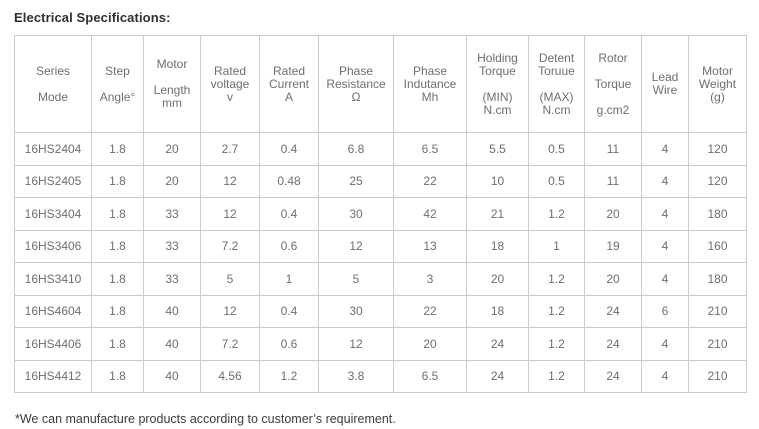 This screenshot has width=759, height=429. Describe the element at coordinates (430, 279) in the screenshot. I see `cell-phase-inductance: 3` at that location.